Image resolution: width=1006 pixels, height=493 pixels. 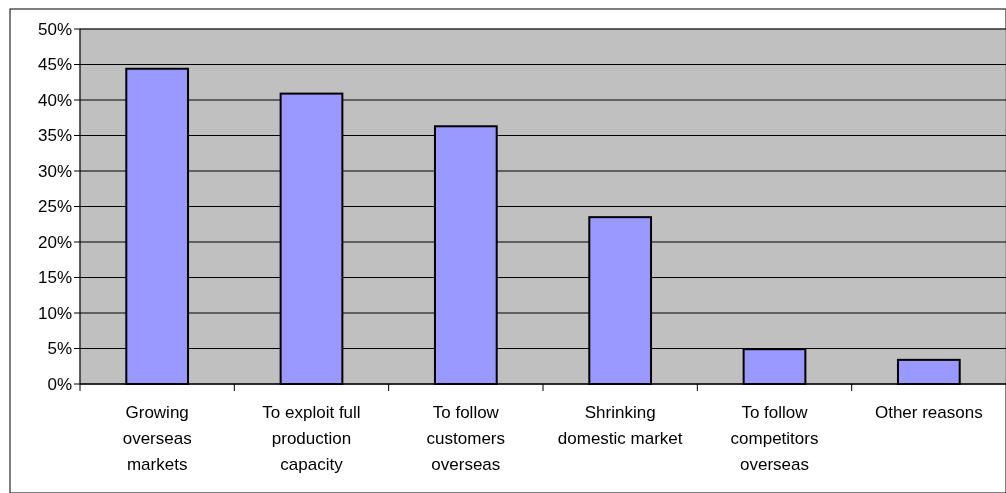 I want to click on x-tick-label: Growing overseas markets, so click(x=157, y=438).